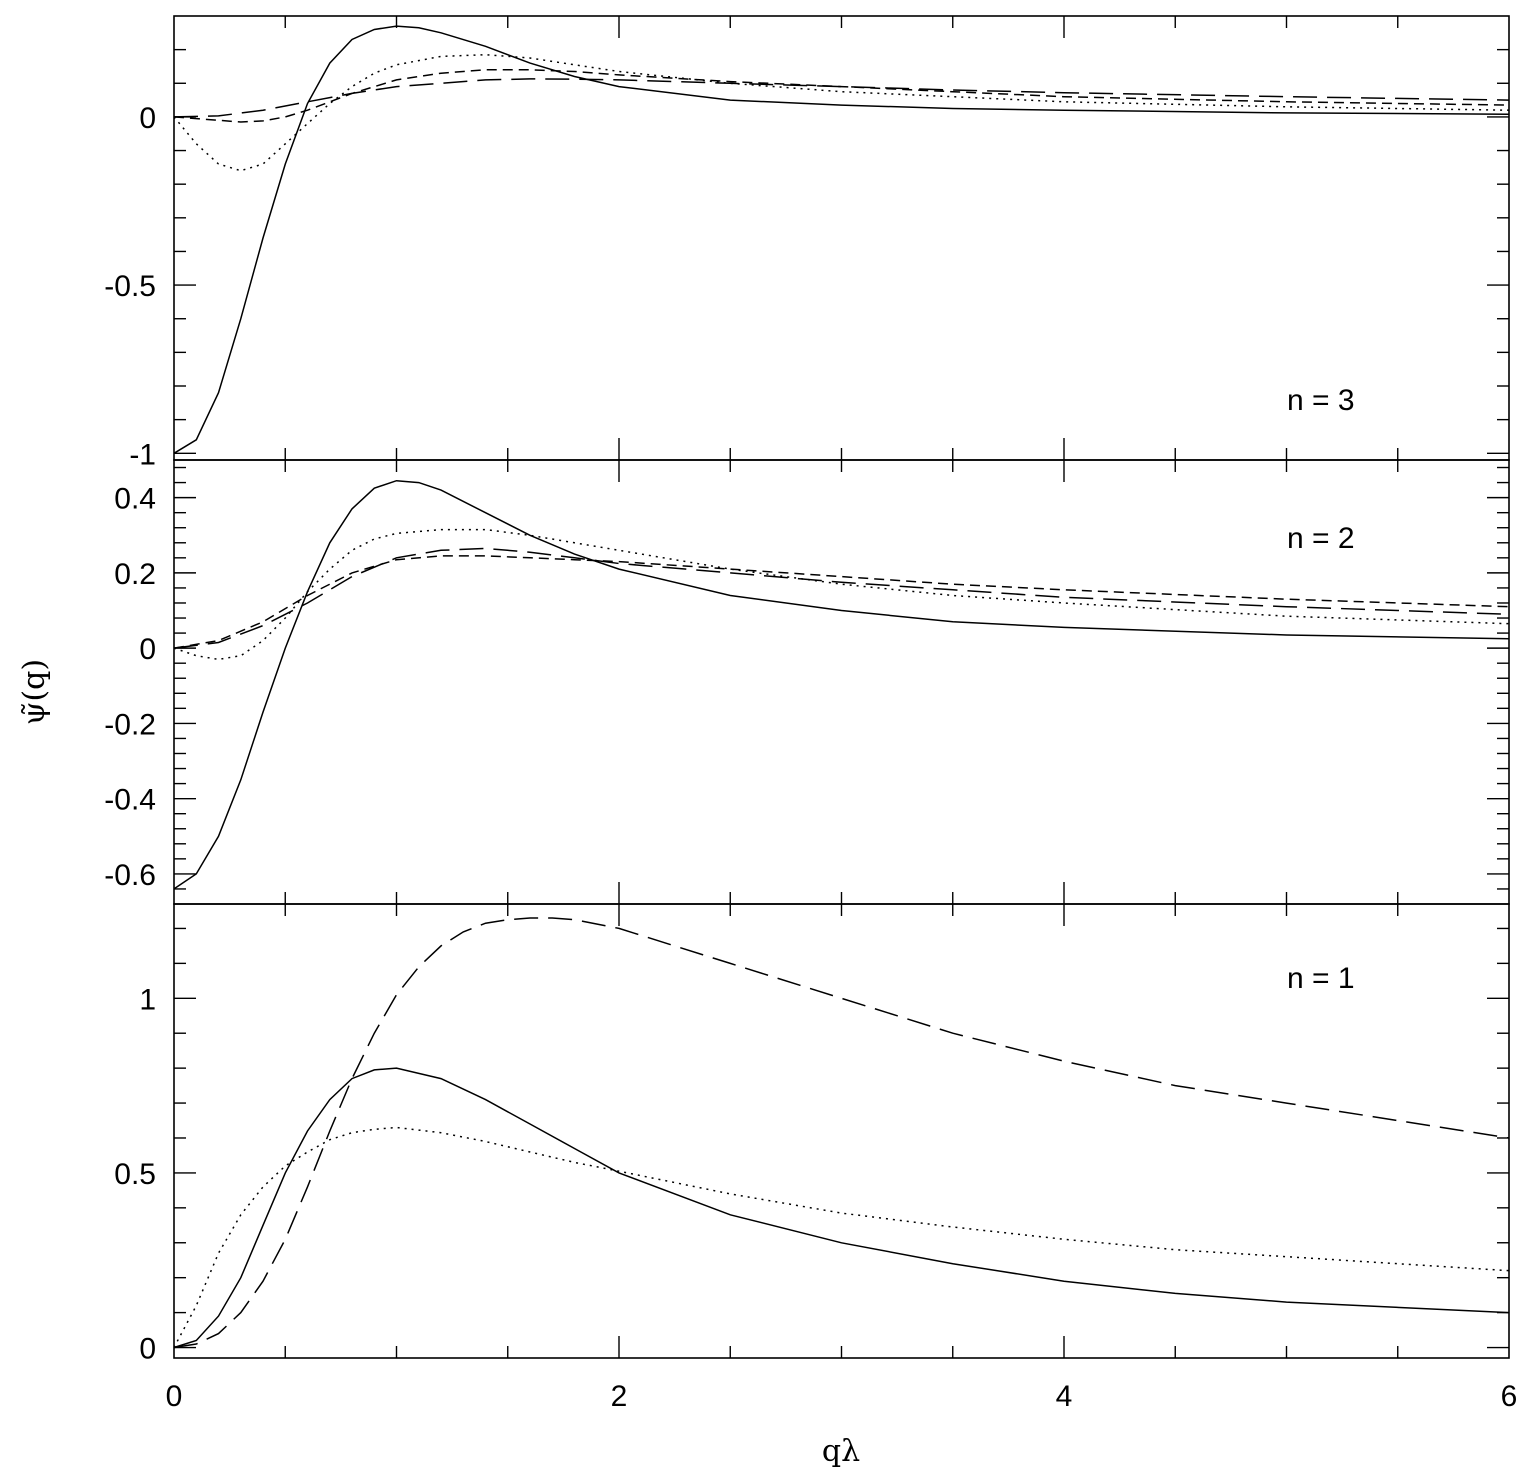  What do you see at coordinates (841, 1451) in the screenshot?
I see `x-axis-label: qλ` at bounding box center [841, 1451].